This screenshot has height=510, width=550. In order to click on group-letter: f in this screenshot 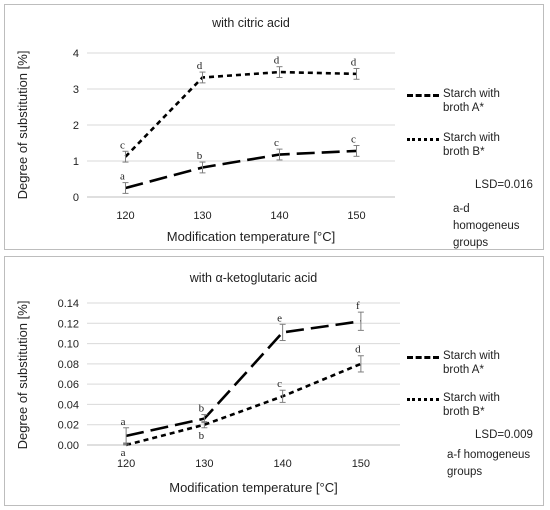, I will do `click(358, 306)`.